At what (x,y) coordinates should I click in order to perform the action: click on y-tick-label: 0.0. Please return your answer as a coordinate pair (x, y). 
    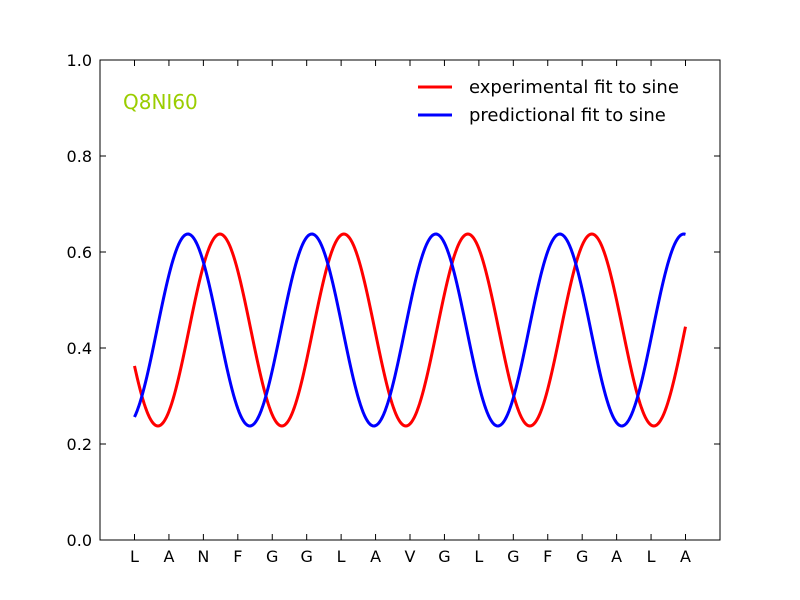
    Looking at the image, I should click on (79, 540).